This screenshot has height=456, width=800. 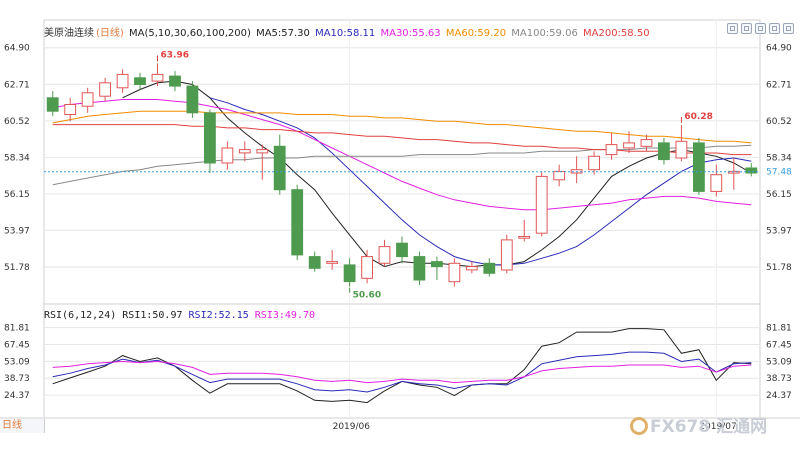 What do you see at coordinates (402, 140) in the screenshot?
I see `ma-line-ma200` at bounding box center [402, 140].